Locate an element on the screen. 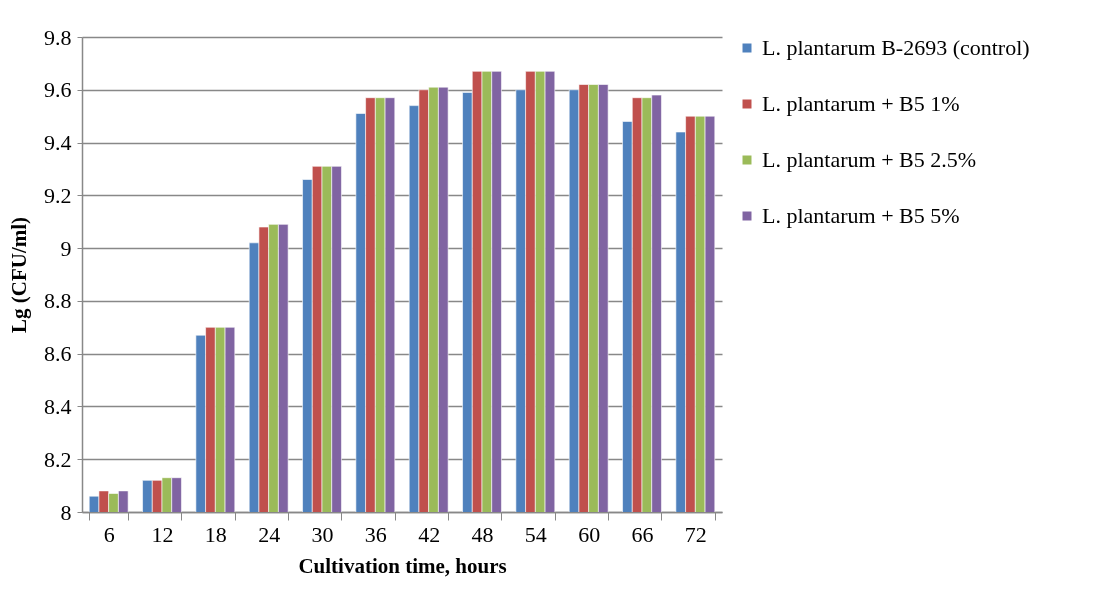  x-tick-label: 6 is located at coordinates (109, 534).